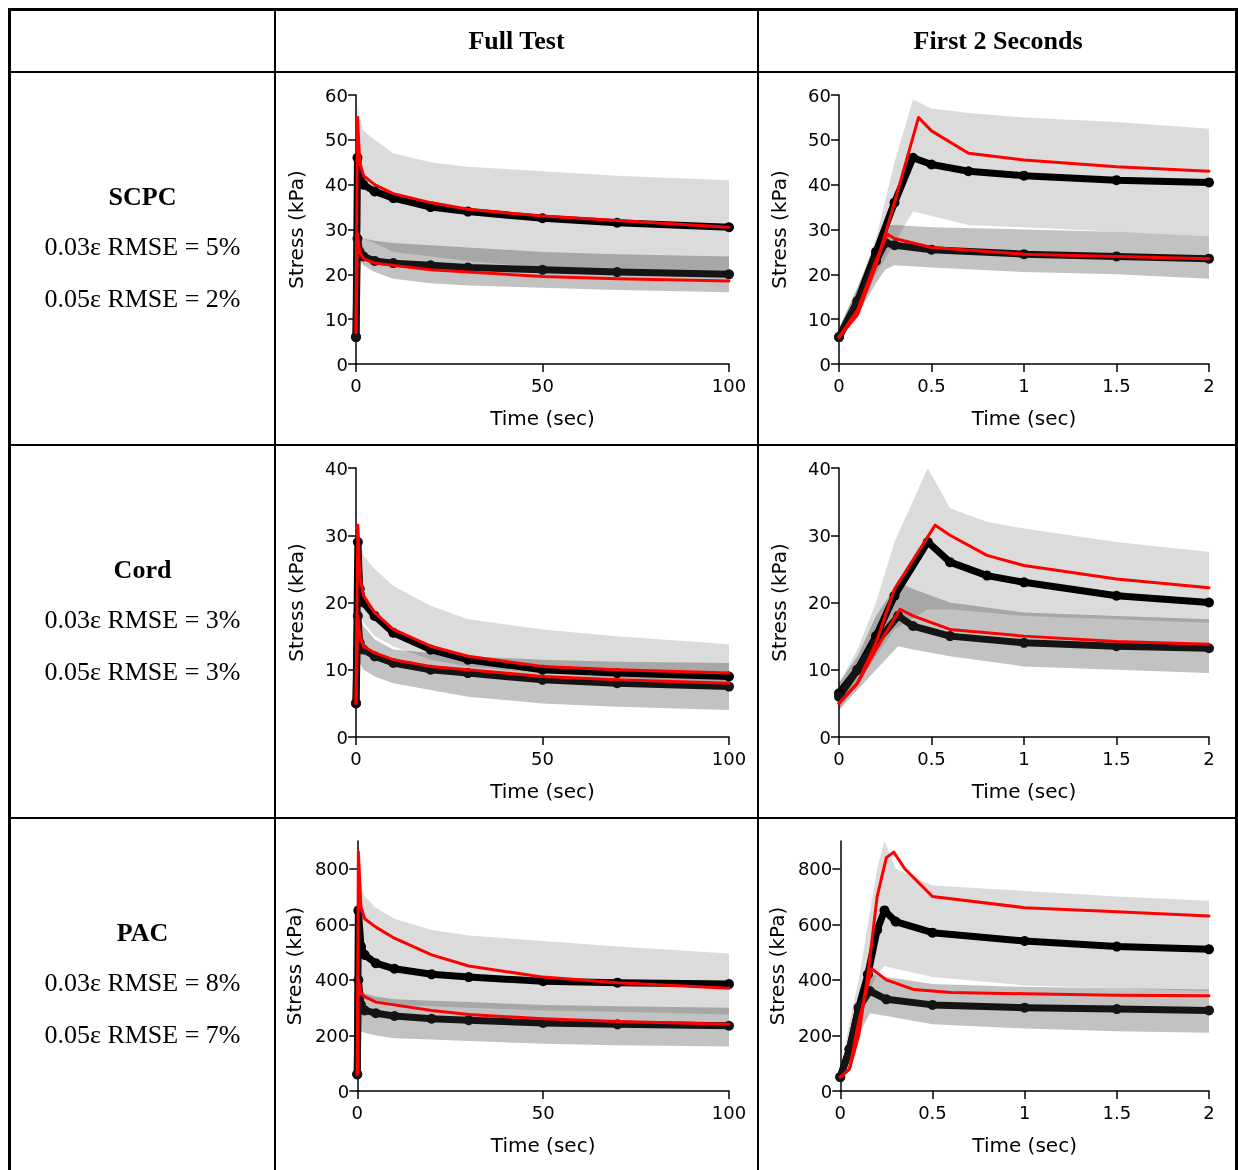 The image size is (1238, 1170). I want to click on text: Full Test, so click(516, 41).